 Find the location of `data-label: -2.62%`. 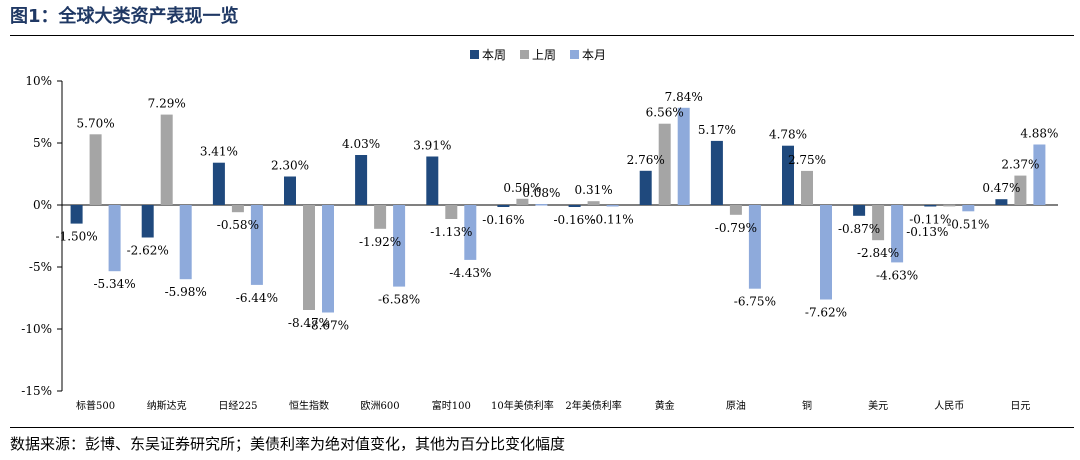

data-label: -2.62% is located at coordinates (148, 251).